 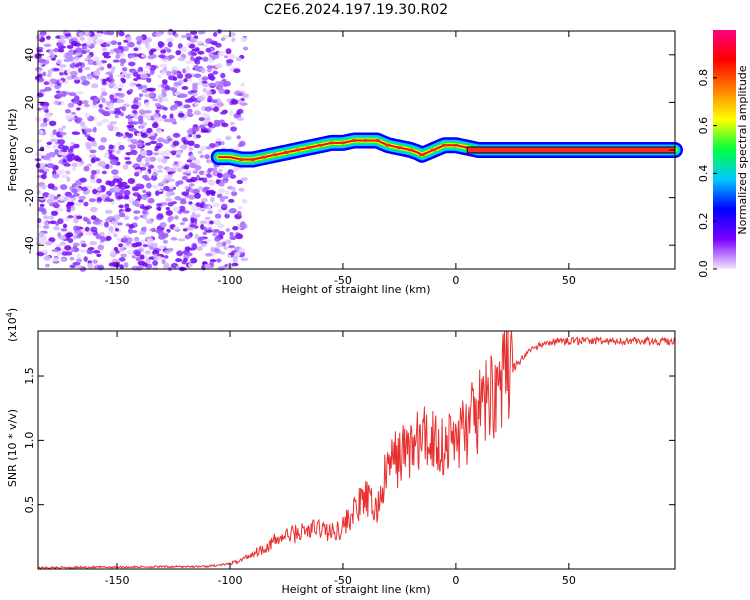 What do you see at coordinates (571, 150) in the screenshot?
I see `heatmap-ridge-flat` at bounding box center [571, 150].